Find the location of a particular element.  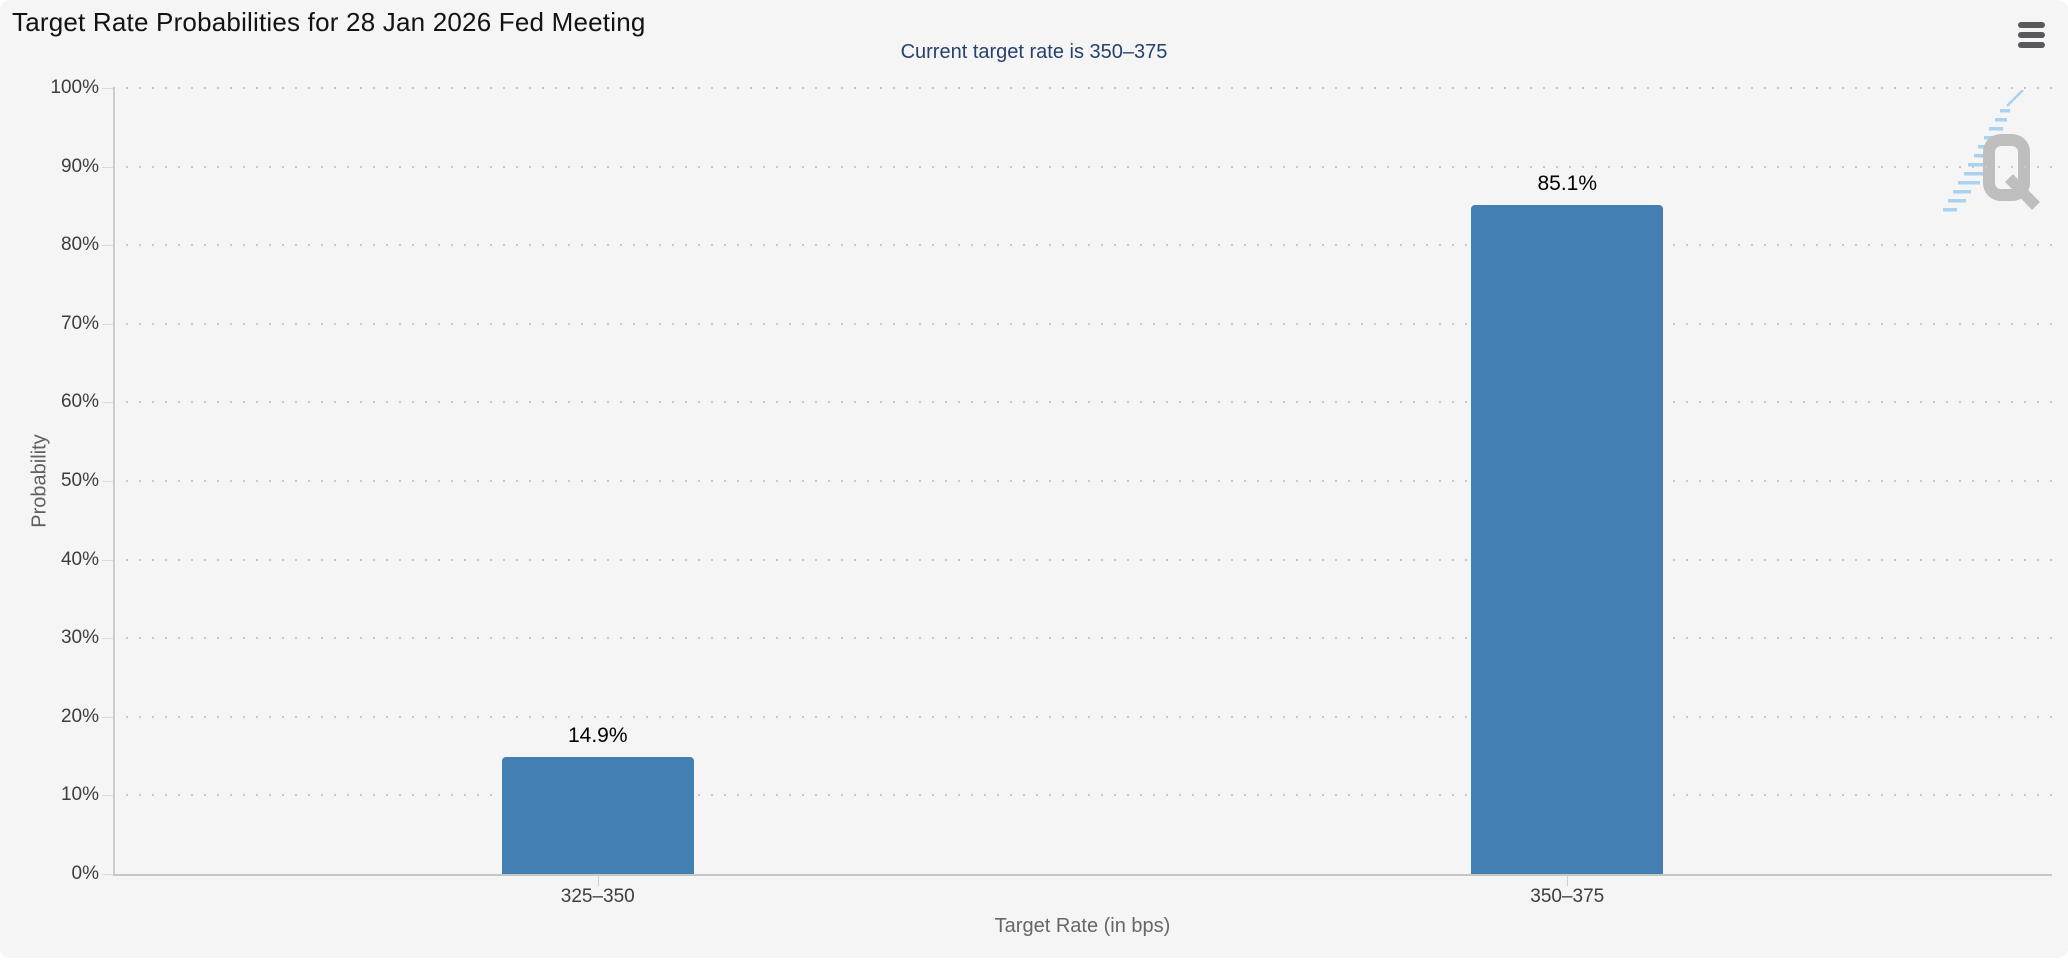

y-tick-label: 30% is located at coordinates (79, 638).